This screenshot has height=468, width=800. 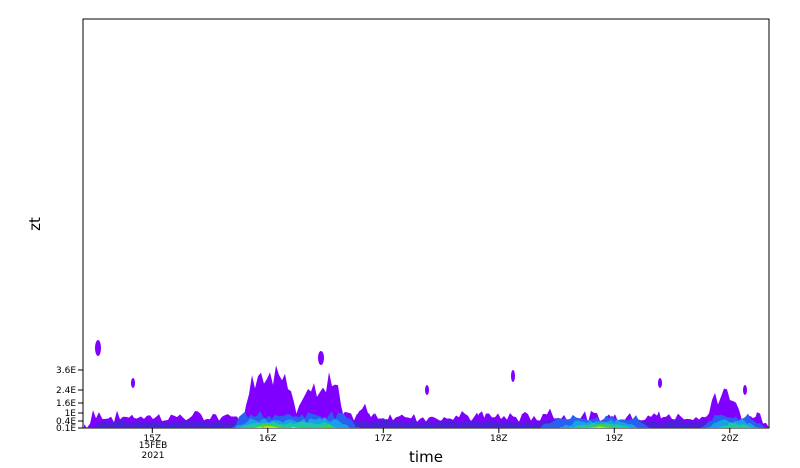 What do you see at coordinates (730, 439) in the screenshot?
I see `x-tick-label: 20Z` at bounding box center [730, 439].